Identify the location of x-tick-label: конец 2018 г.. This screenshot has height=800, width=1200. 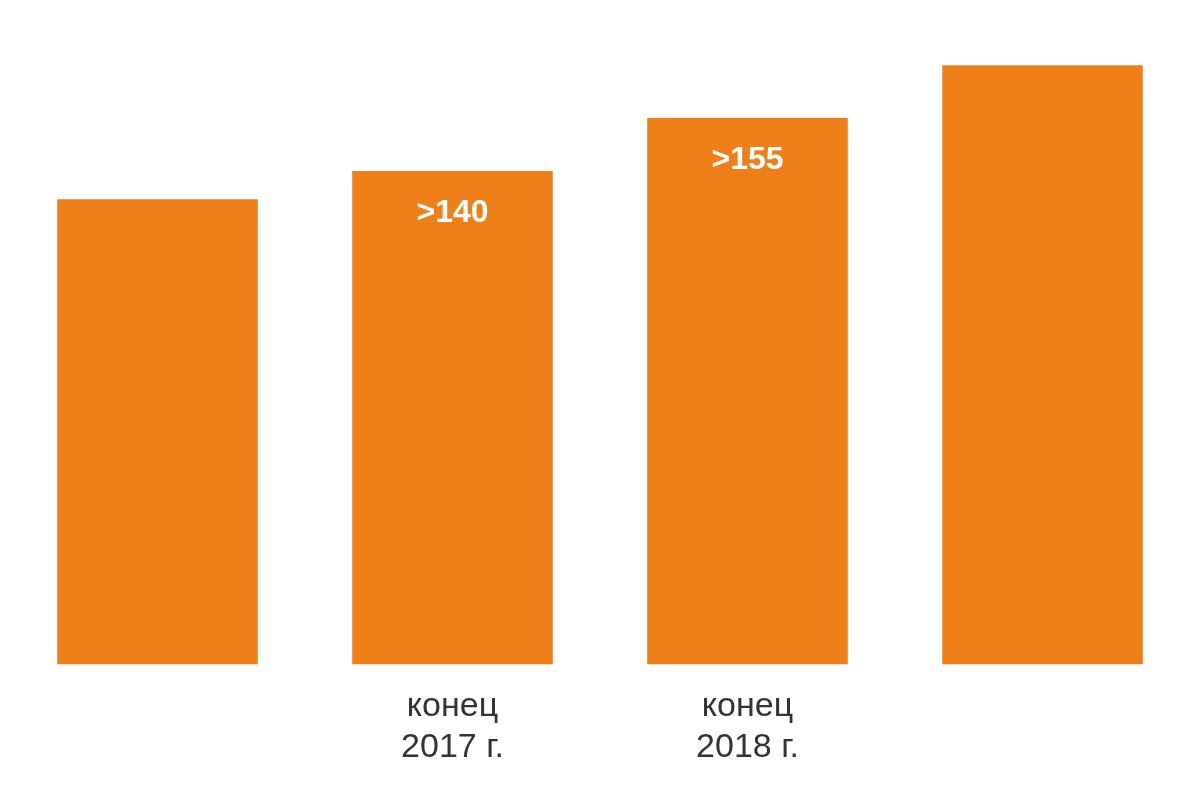
(747, 724).